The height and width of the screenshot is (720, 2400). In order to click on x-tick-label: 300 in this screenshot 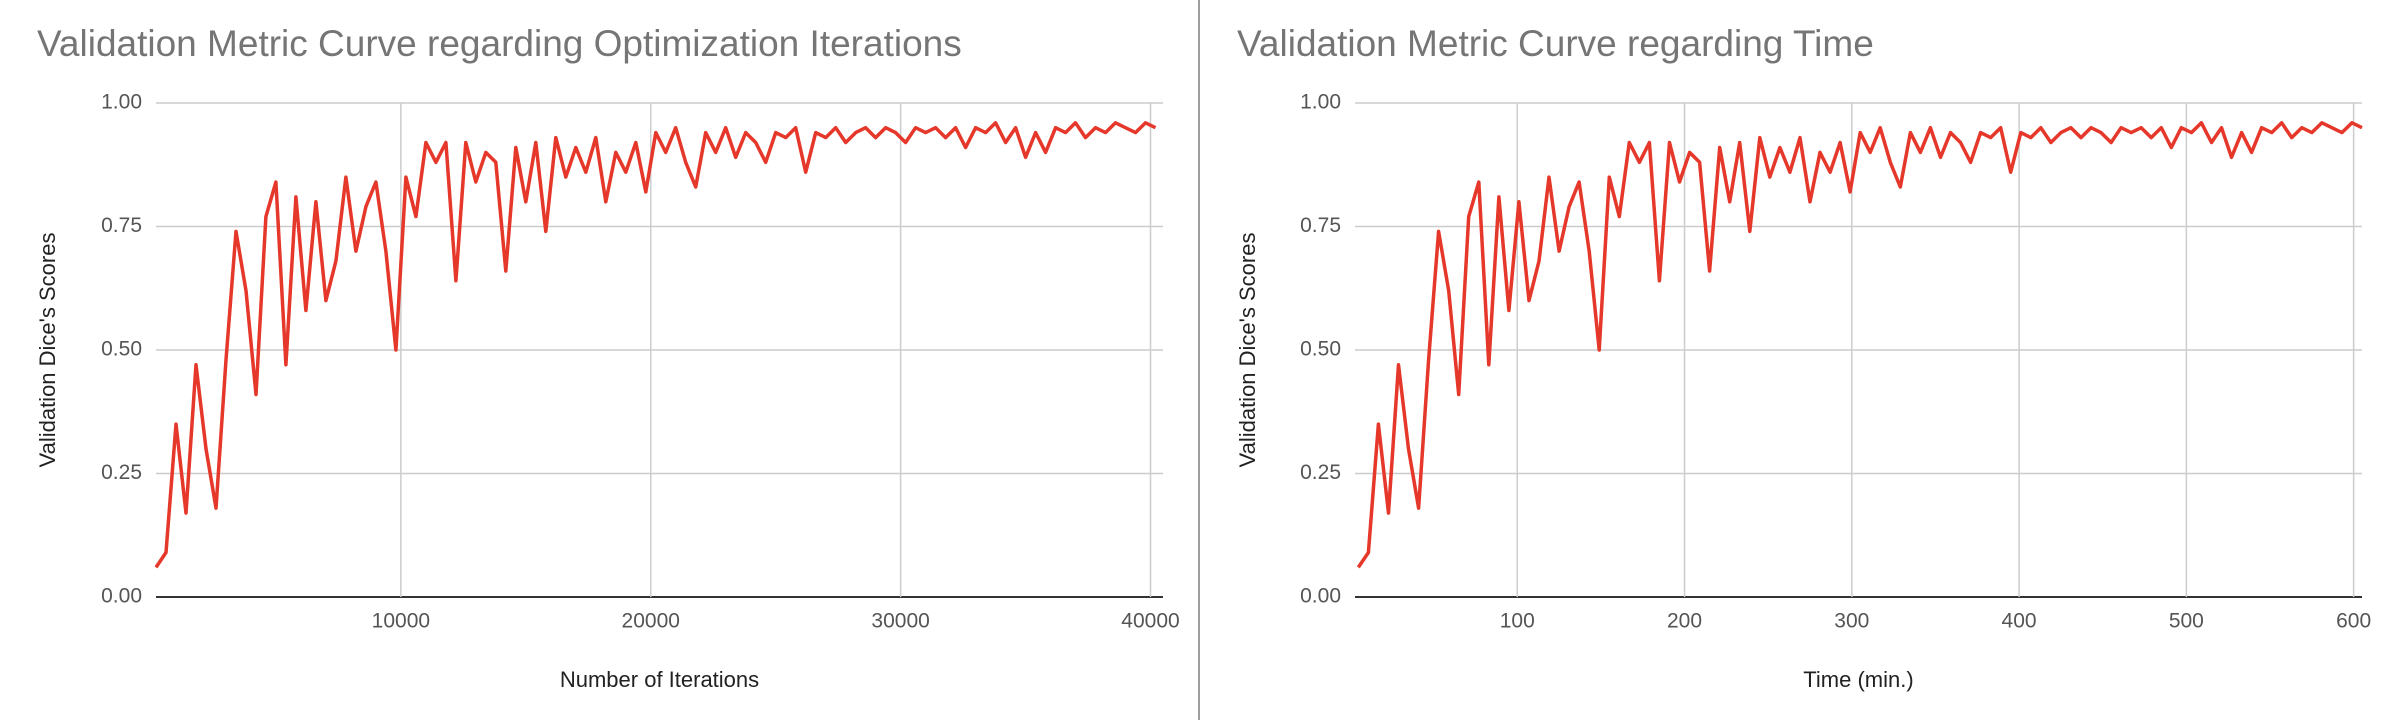, I will do `click(1851, 621)`.